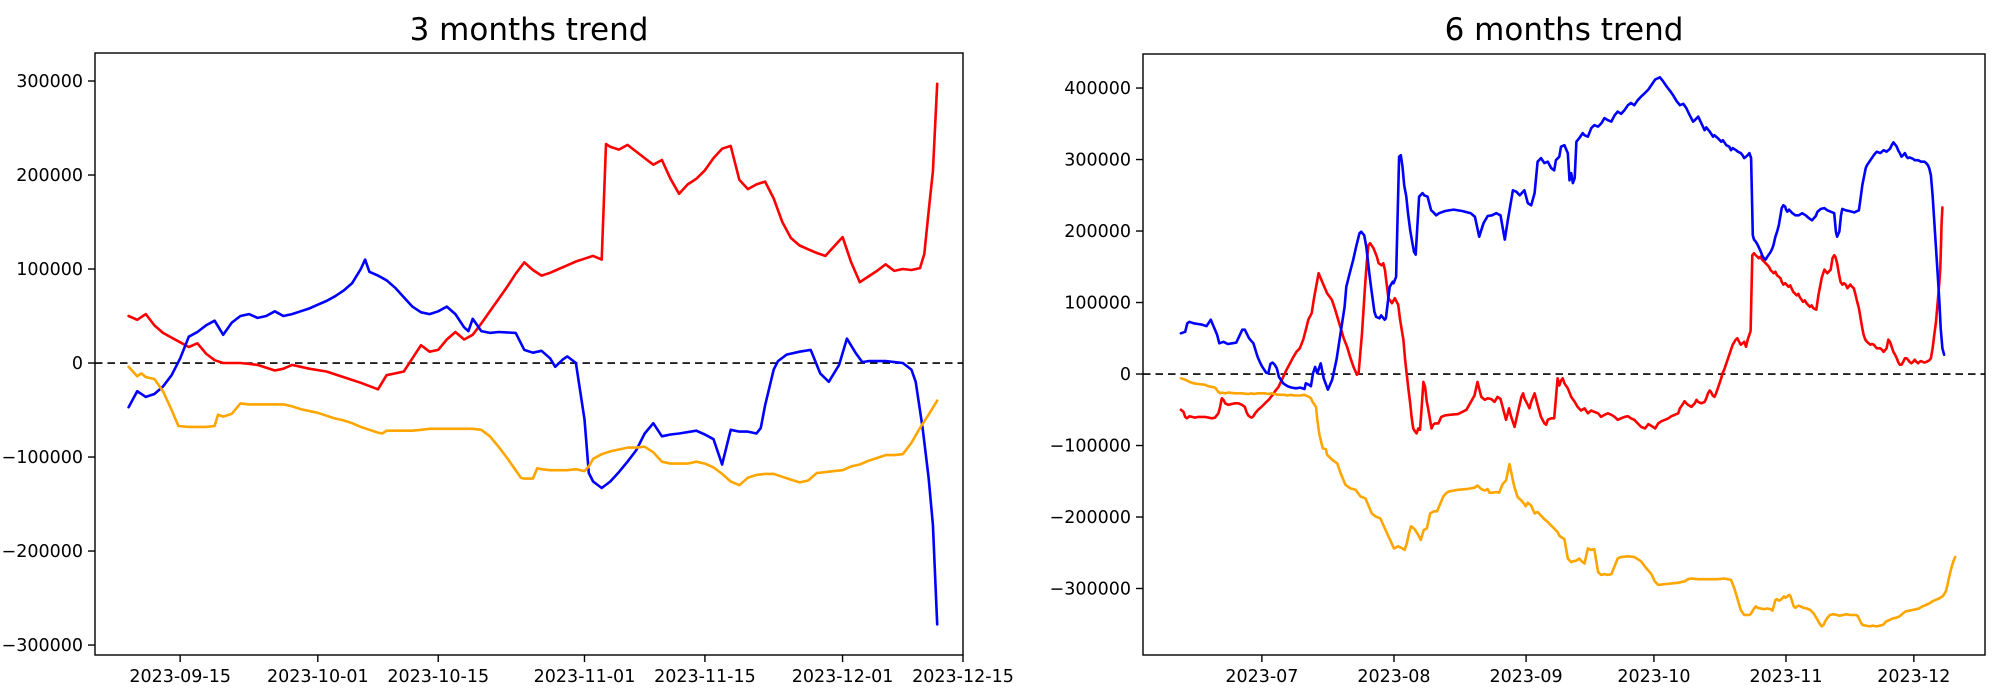 The width and height of the screenshot is (2000, 700). Describe the element at coordinates (1561, 320) in the screenshot. I see `red-line` at that location.